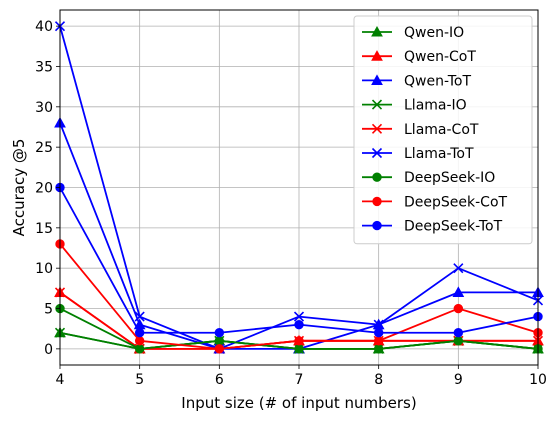 Image resolution: width=558 pixels, height=421 pixels. Describe the element at coordinates (377, 177) in the screenshot. I see `legend-marker-deepseek-io` at that location.